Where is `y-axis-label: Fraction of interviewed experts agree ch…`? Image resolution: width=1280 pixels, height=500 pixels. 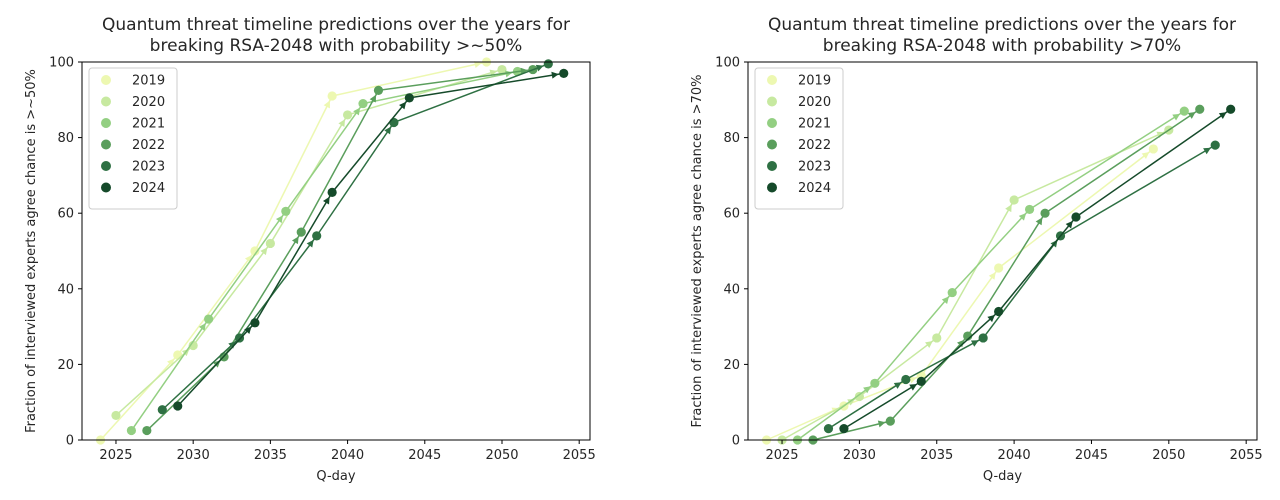 y-axis-label: Fraction of interviewed experts agree ch… is located at coordinates (697, 251).